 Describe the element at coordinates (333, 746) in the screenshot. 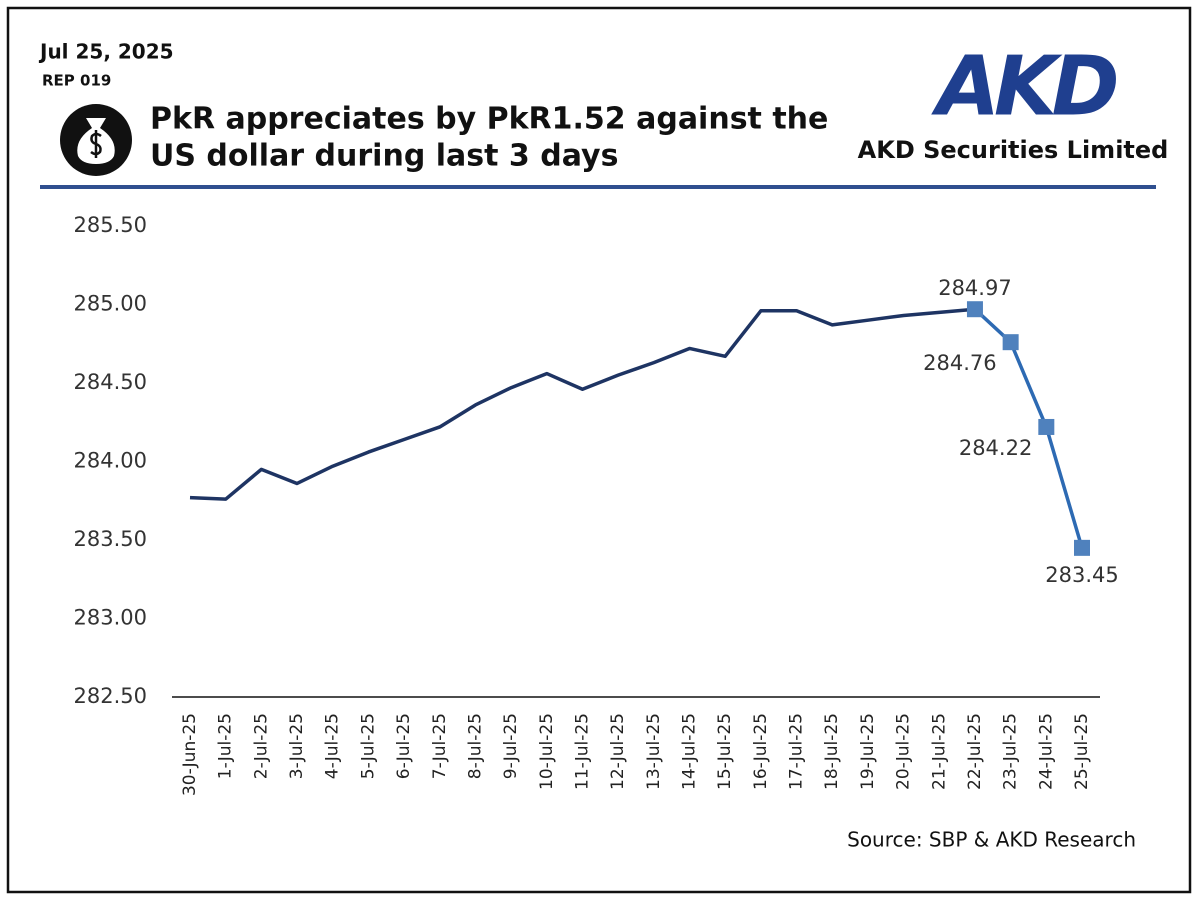

I see `x-tick-label: 4-Jul-25` at that location.